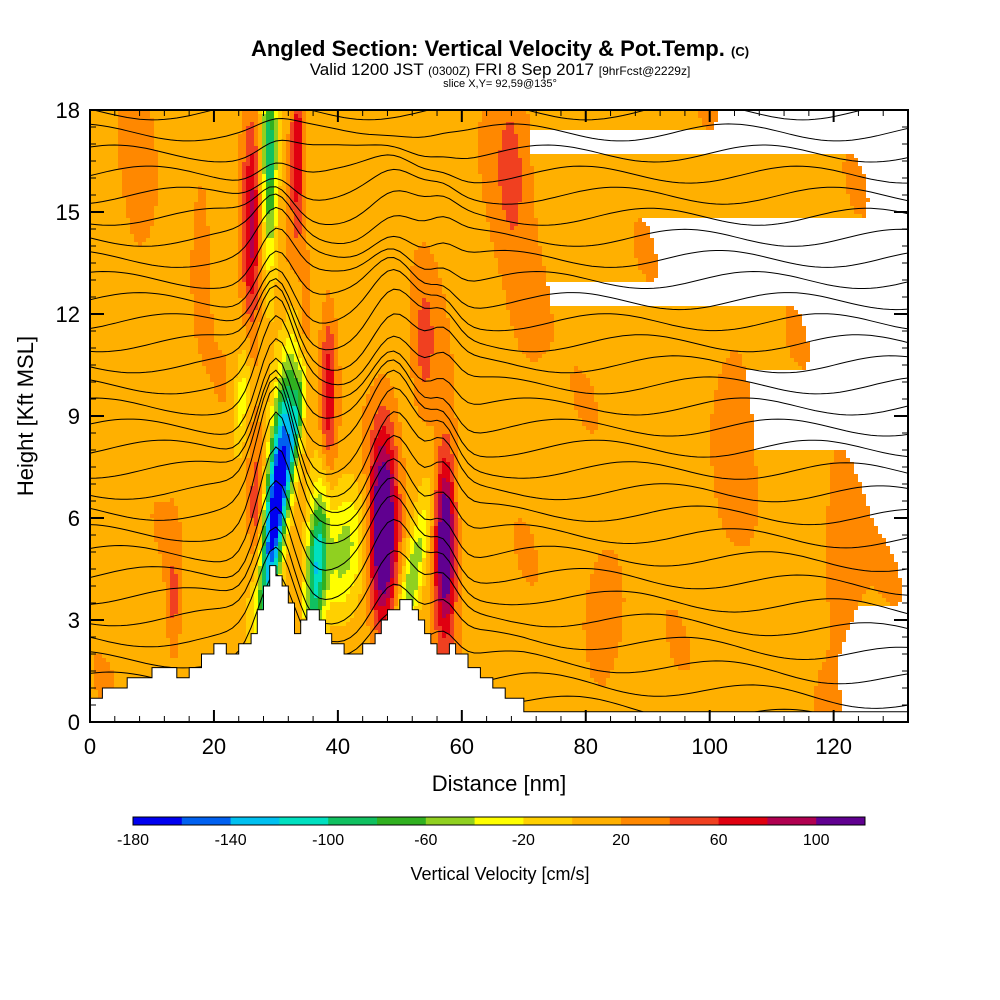 Image resolution: width=1000 pixels, height=1000 pixels. Describe the element at coordinates (694, 821) in the screenshot. I see `colorbar-swatch` at that location.